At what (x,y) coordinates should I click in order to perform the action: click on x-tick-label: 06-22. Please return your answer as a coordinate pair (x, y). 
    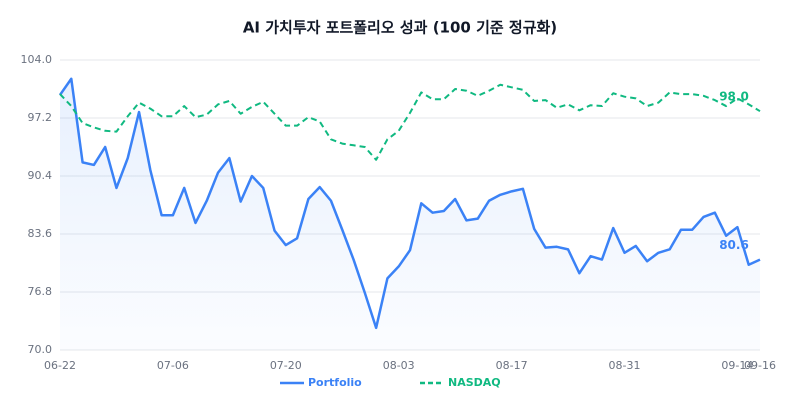
    Looking at the image, I should click on (60, 365).